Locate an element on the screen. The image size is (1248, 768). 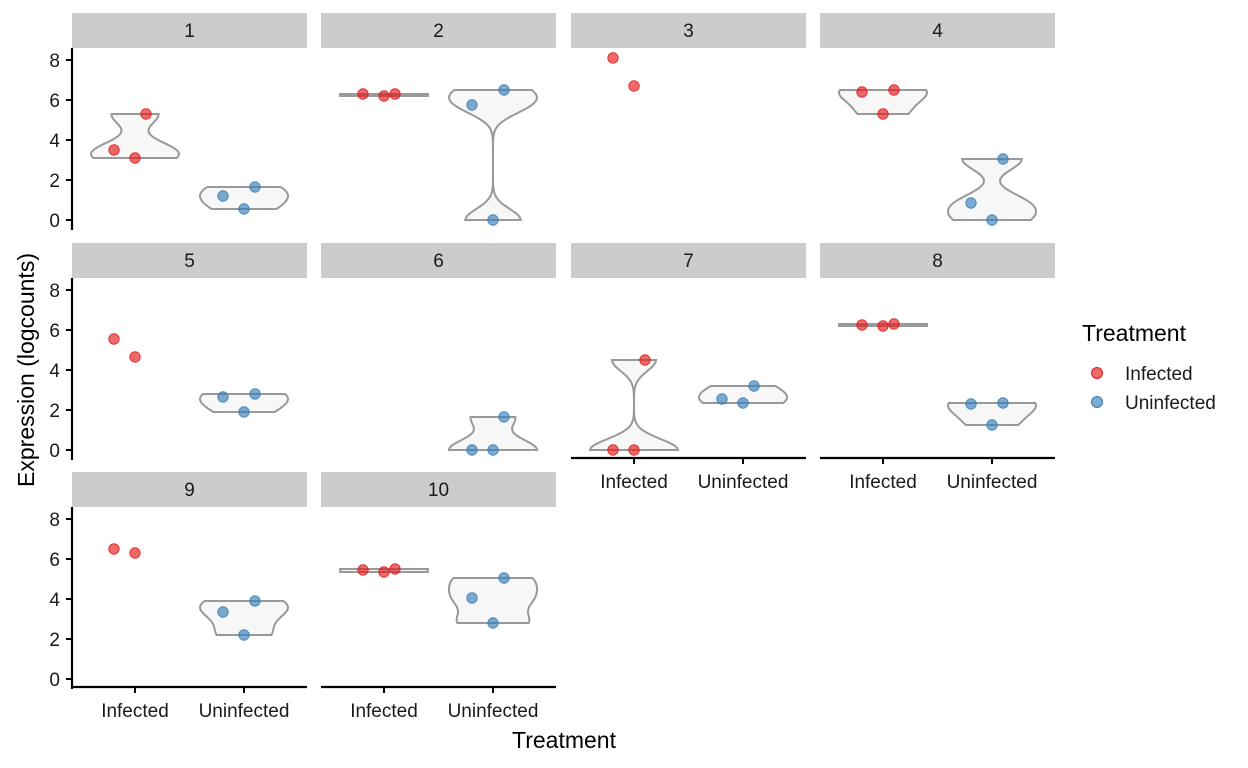
legend: Treatment Infected Uninfected is located at coordinates (1149, 367).